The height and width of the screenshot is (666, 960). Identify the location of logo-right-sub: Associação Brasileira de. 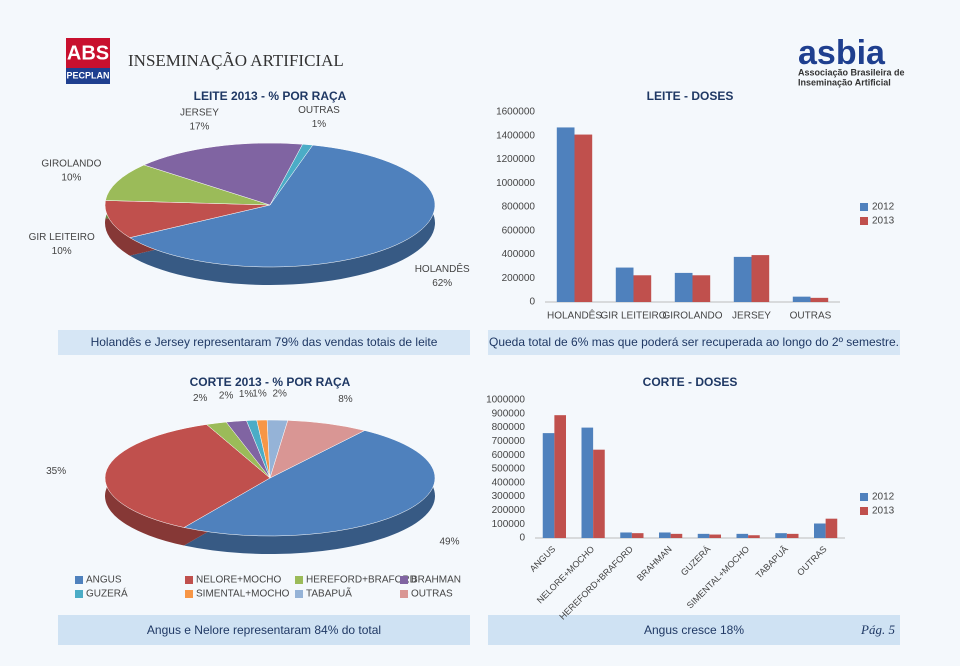
(851, 72).